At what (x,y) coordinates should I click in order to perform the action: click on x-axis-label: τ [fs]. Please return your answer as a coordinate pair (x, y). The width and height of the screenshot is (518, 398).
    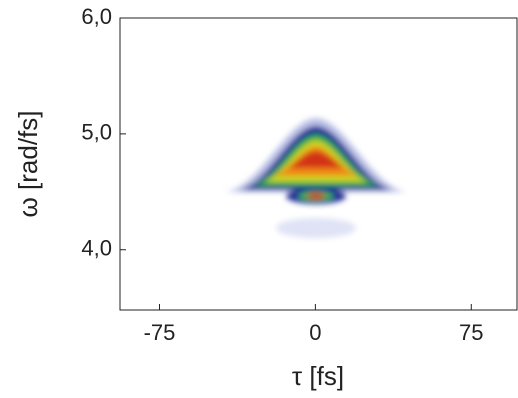
    Looking at the image, I should click on (318, 376).